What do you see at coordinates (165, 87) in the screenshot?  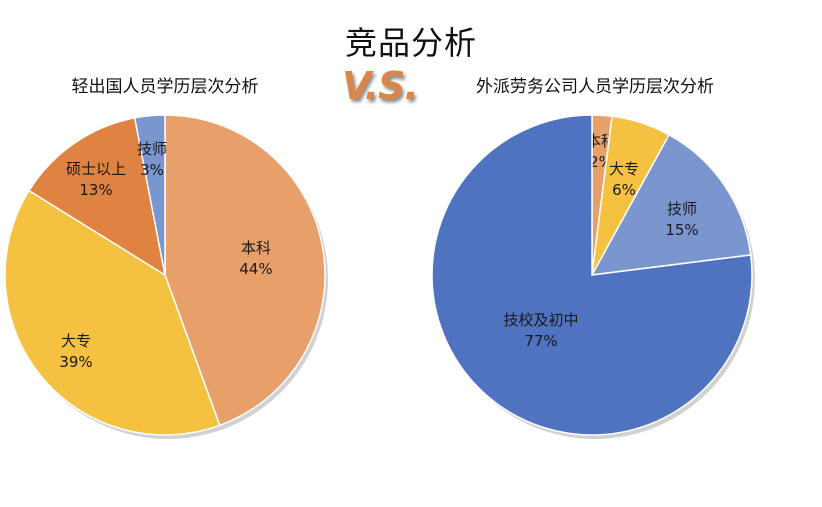 I see `left-chart-title: 轻出国人员学历层次分析` at bounding box center [165, 87].